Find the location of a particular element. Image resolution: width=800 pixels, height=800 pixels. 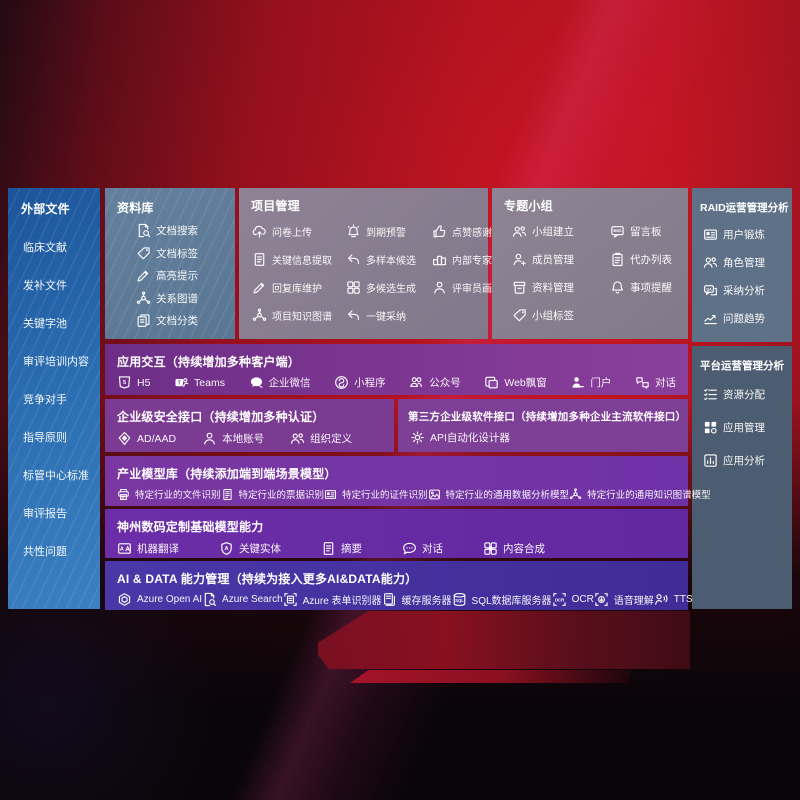

certificate-recognition-icon is located at coordinates (330, 494).